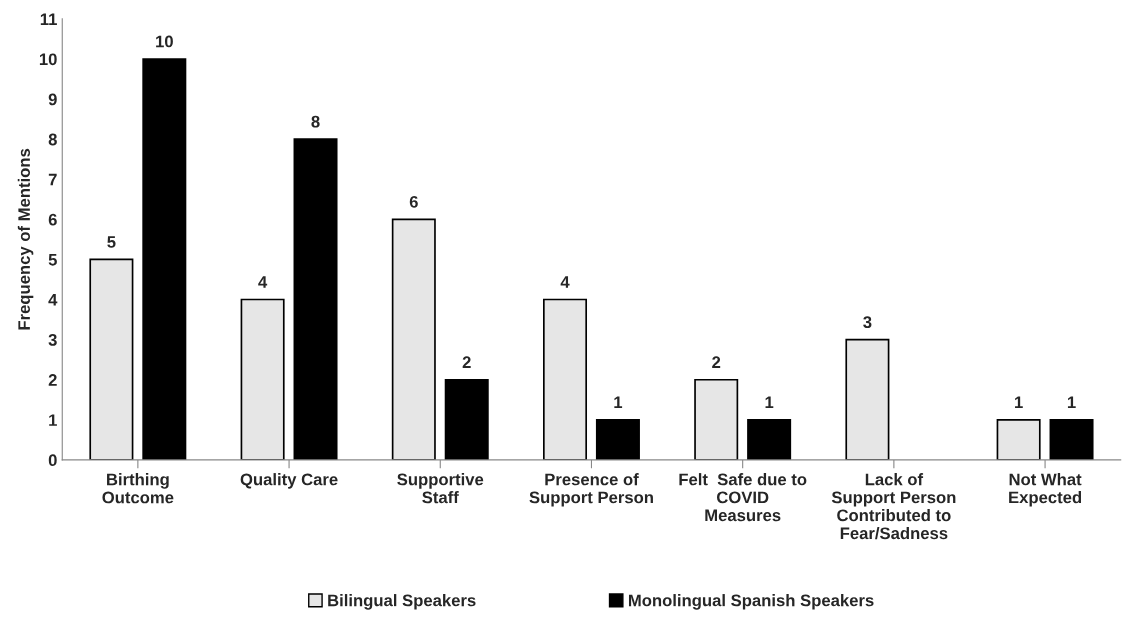 The width and height of the screenshot is (1132, 630). What do you see at coordinates (402, 602) in the screenshot?
I see `legend-label: Bilingual Speakers` at bounding box center [402, 602].